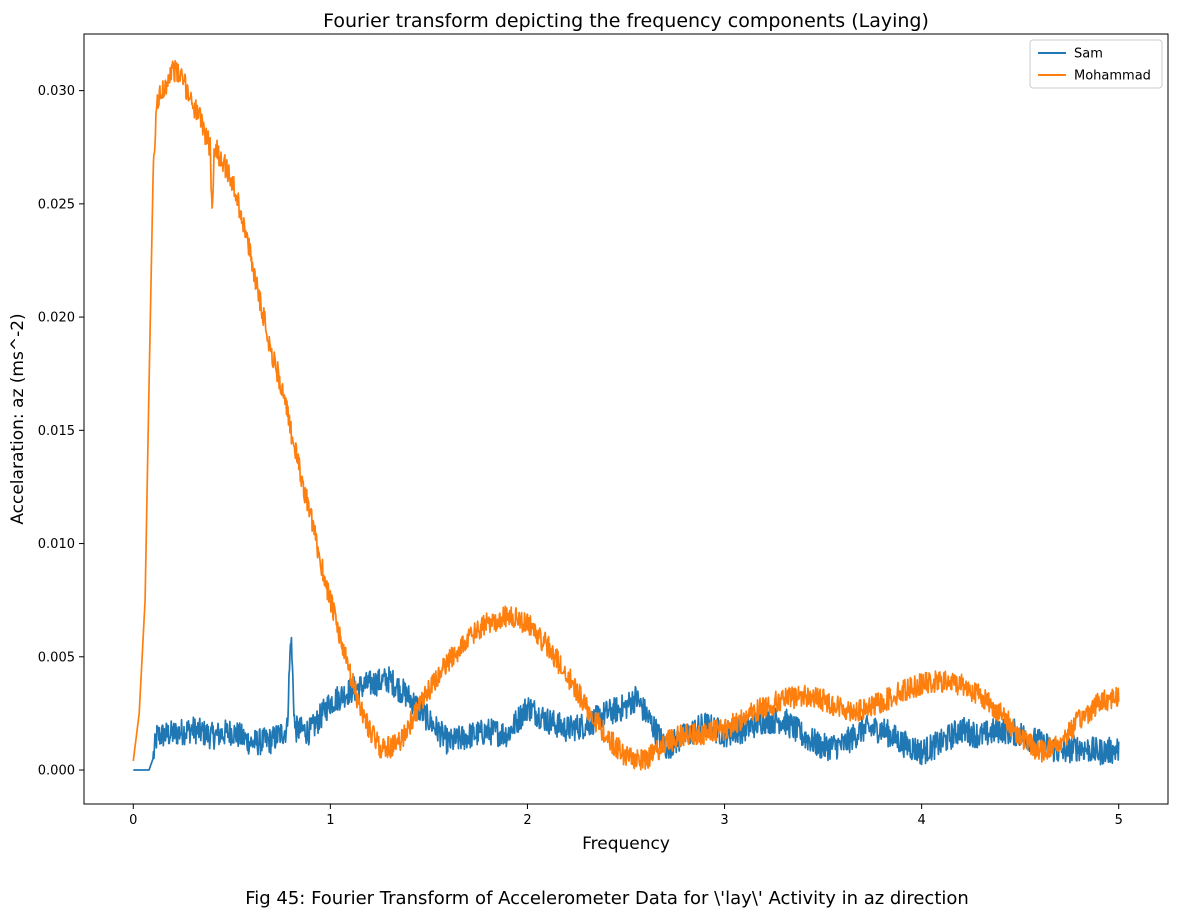 The image size is (1178, 918). What do you see at coordinates (56, 318) in the screenshot?
I see `y-tick-label: 0.020` at bounding box center [56, 318].